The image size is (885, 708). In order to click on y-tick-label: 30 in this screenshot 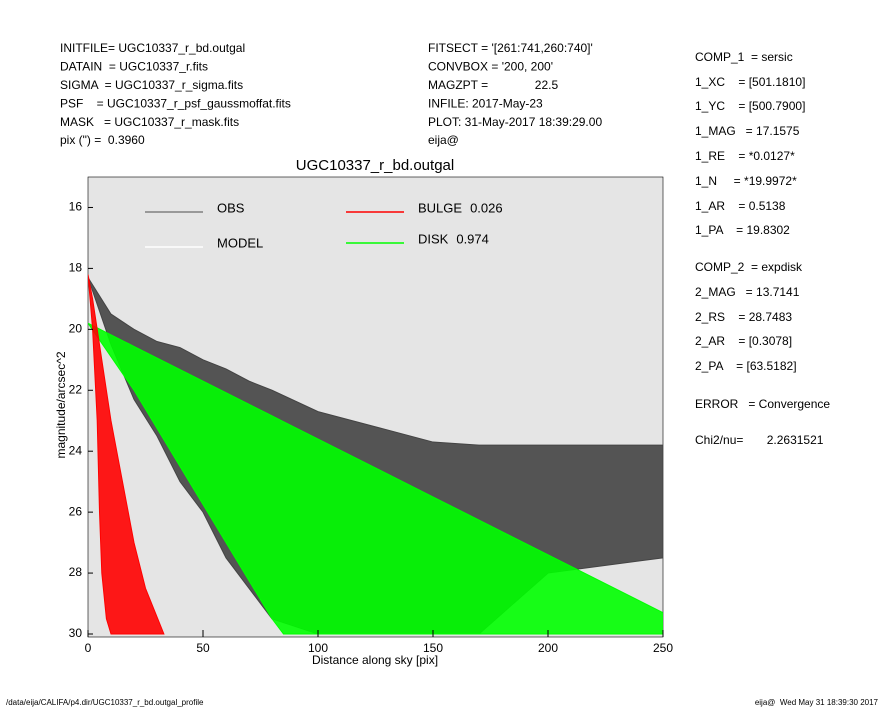, I will do `click(76, 633)`.